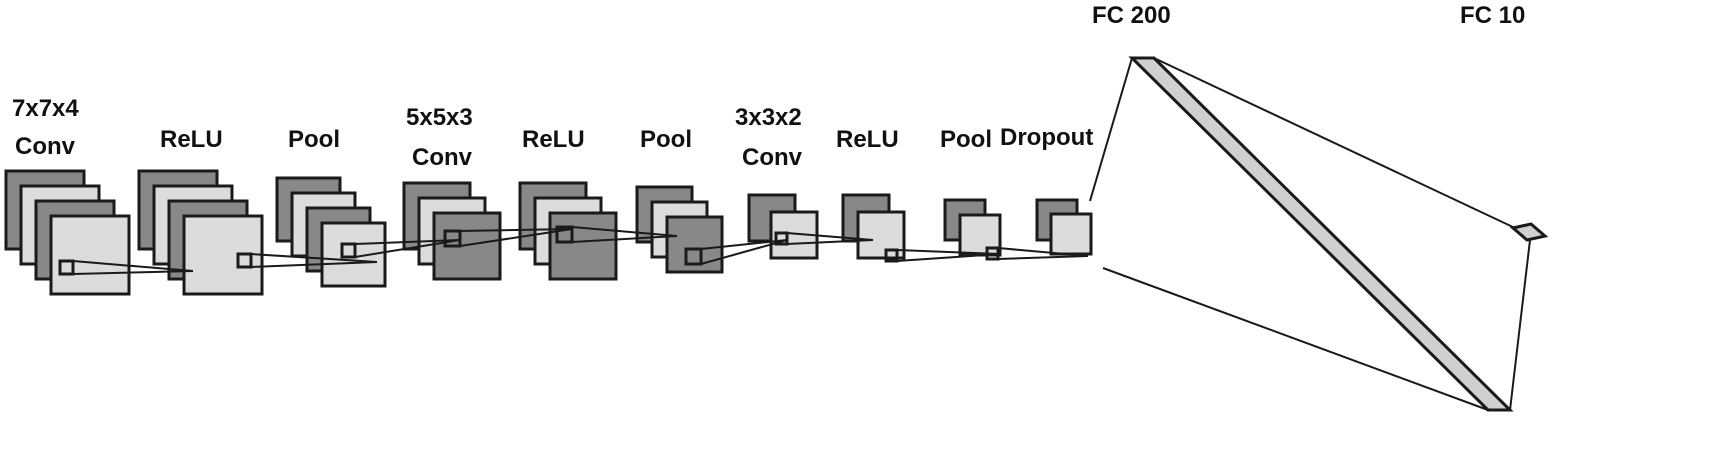 The width and height of the screenshot is (1725, 460). What do you see at coordinates (314, 139) in the screenshot?
I see `label-pool1: Pool` at bounding box center [314, 139].